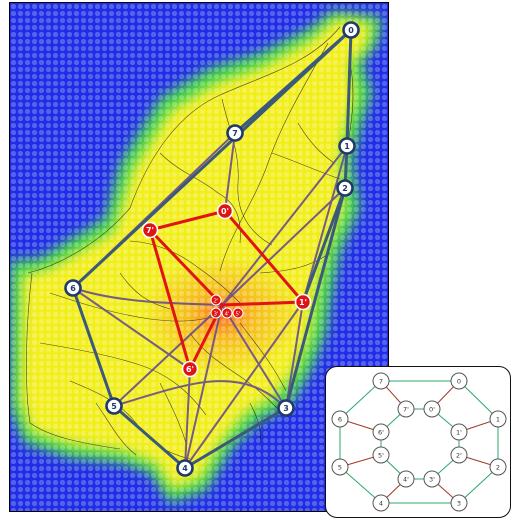 This screenshot has width=514, height=522. I want to click on inset-node-label: 6, so click(340, 420).